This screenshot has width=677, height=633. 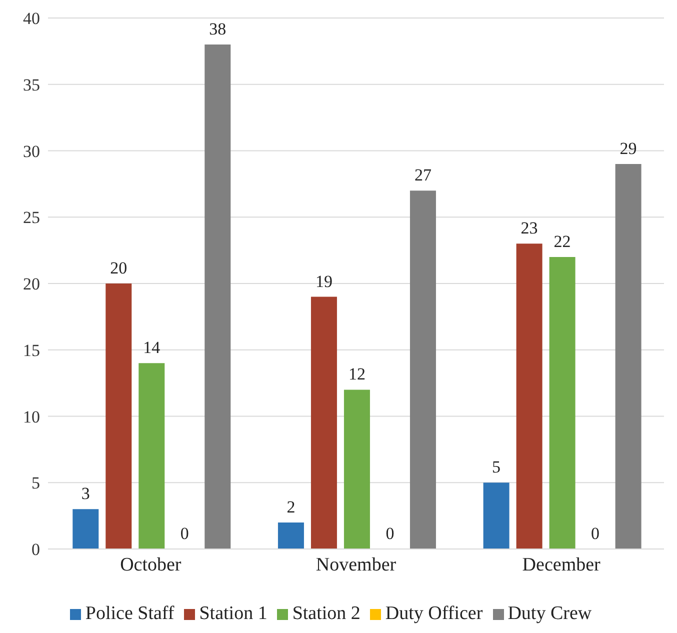 What do you see at coordinates (31, 350) in the screenshot?
I see `y-tick-label: 15` at bounding box center [31, 350].